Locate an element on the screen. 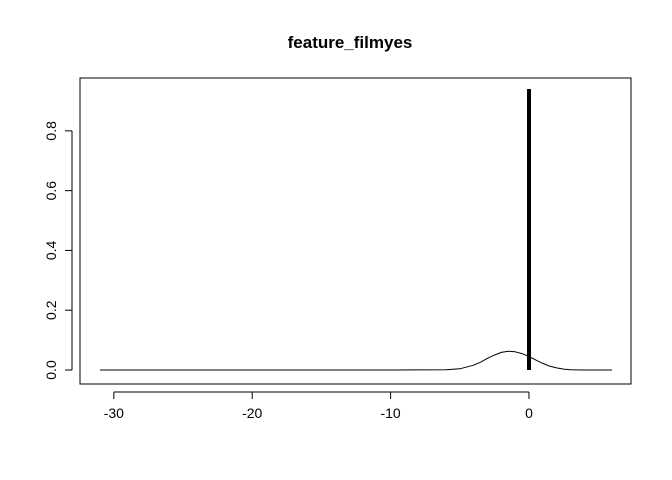 The image size is (672, 480). x-tick-label: -10 is located at coordinates (390, 413).